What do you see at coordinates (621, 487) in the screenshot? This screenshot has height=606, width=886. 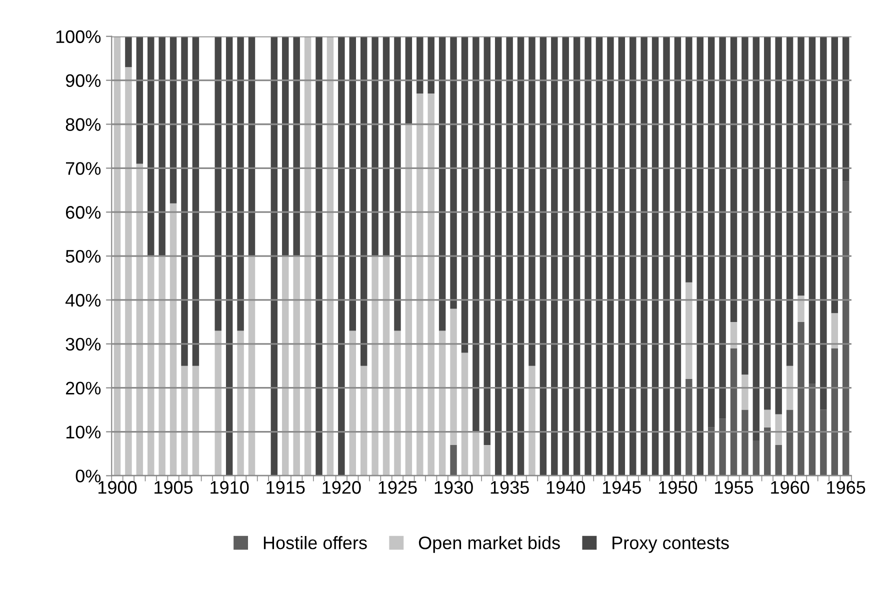 I see `x-tick-label: 1945` at bounding box center [621, 487].